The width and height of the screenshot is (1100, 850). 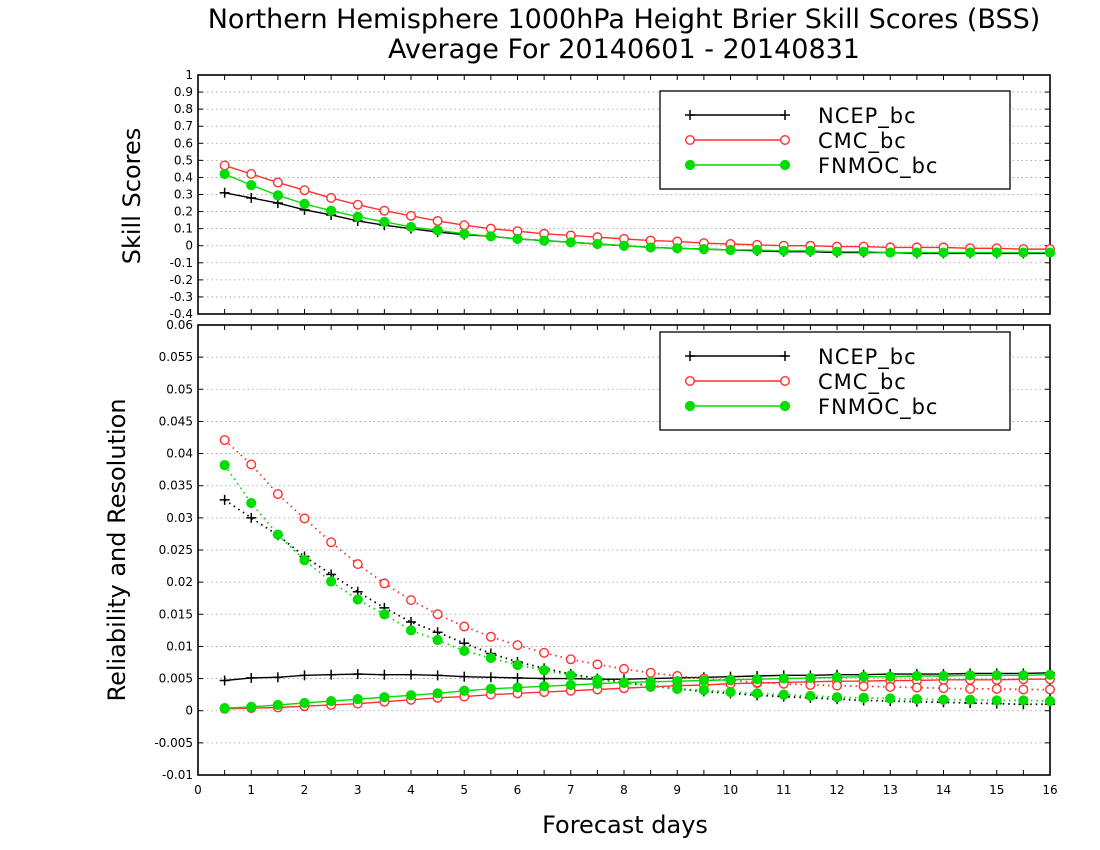 What do you see at coordinates (183, 160) in the screenshot?
I see `y-tick-label: 0.5` at bounding box center [183, 160].